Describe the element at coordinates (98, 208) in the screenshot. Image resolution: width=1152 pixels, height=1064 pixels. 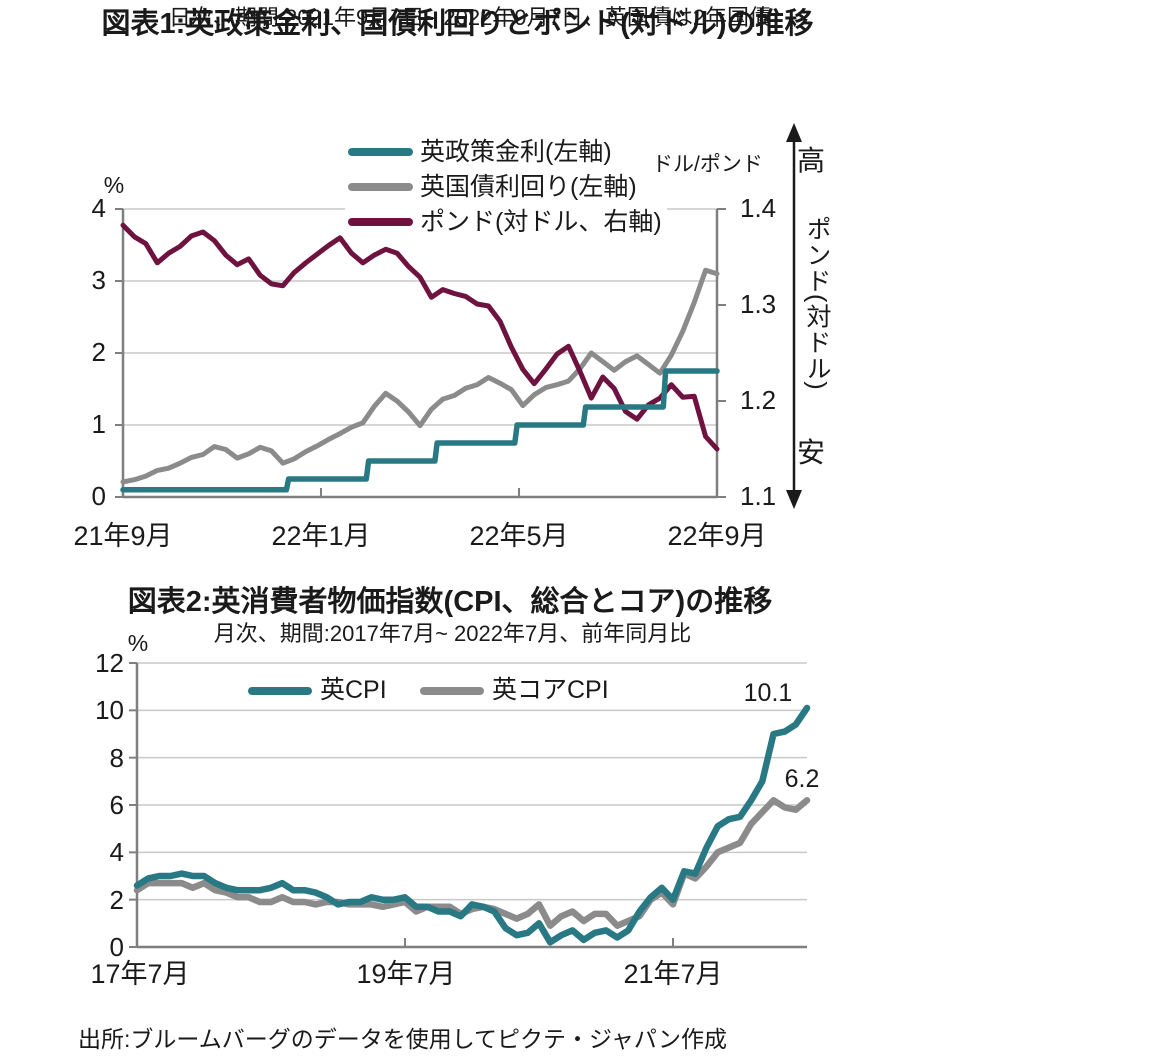
I see `figure1-ytick-4: 4` at that location.